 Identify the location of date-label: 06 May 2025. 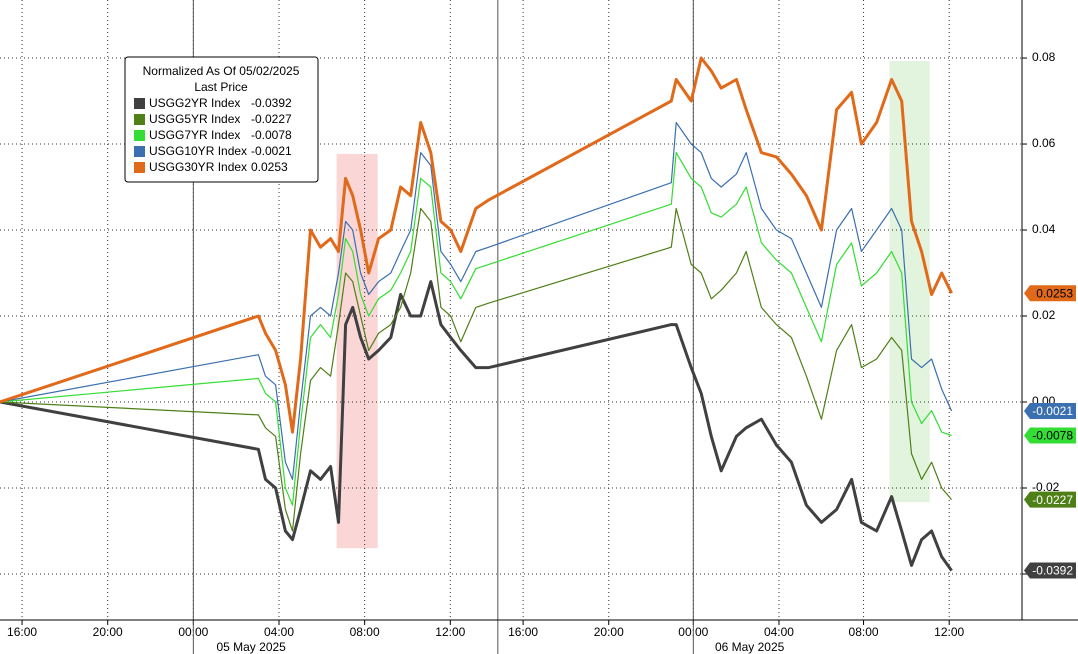
(750, 647).